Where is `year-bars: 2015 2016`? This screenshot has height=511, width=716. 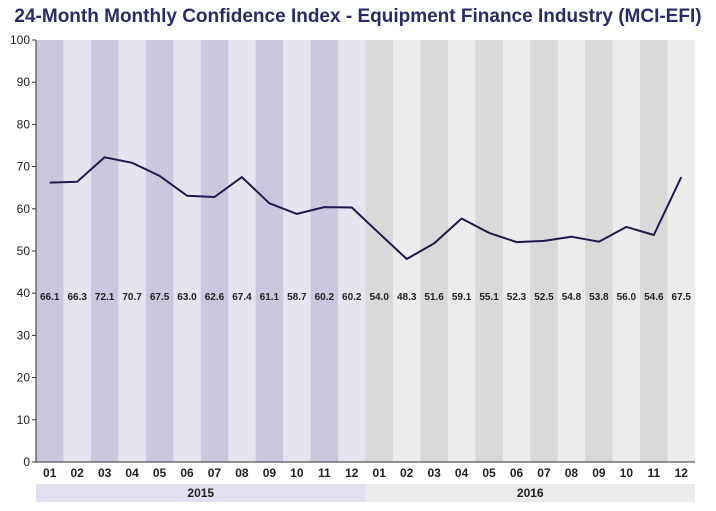 year-bars: 2015 2016 is located at coordinates (365, 493).